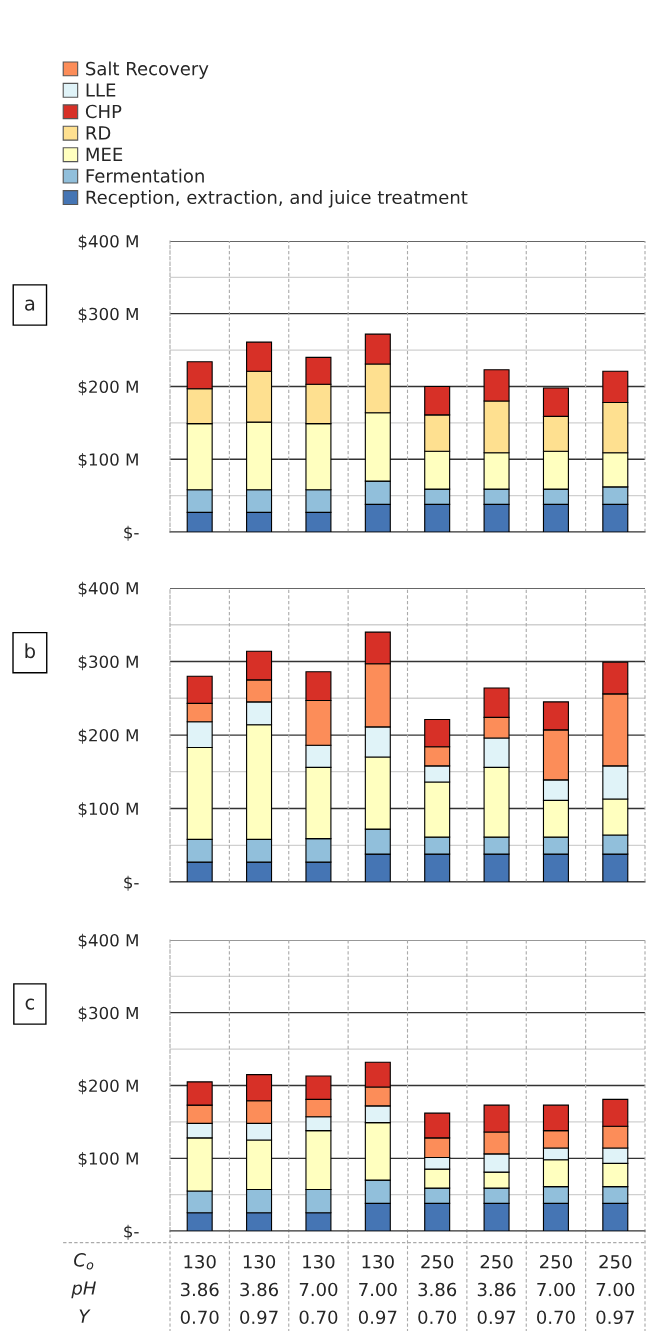 Image resolution: width=647 pixels, height=1331 pixels. Describe the element at coordinates (83, 1290) in the screenshot. I see `text: pH` at that location.